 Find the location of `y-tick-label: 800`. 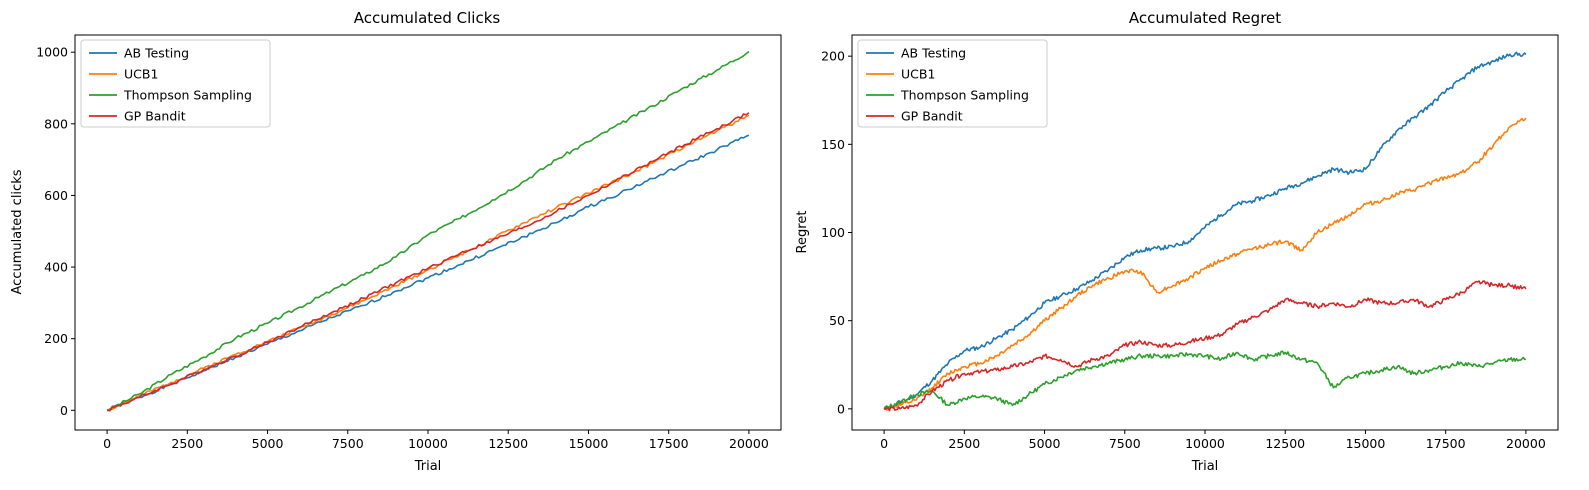

y-tick-label: 800 is located at coordinates (56, 123).